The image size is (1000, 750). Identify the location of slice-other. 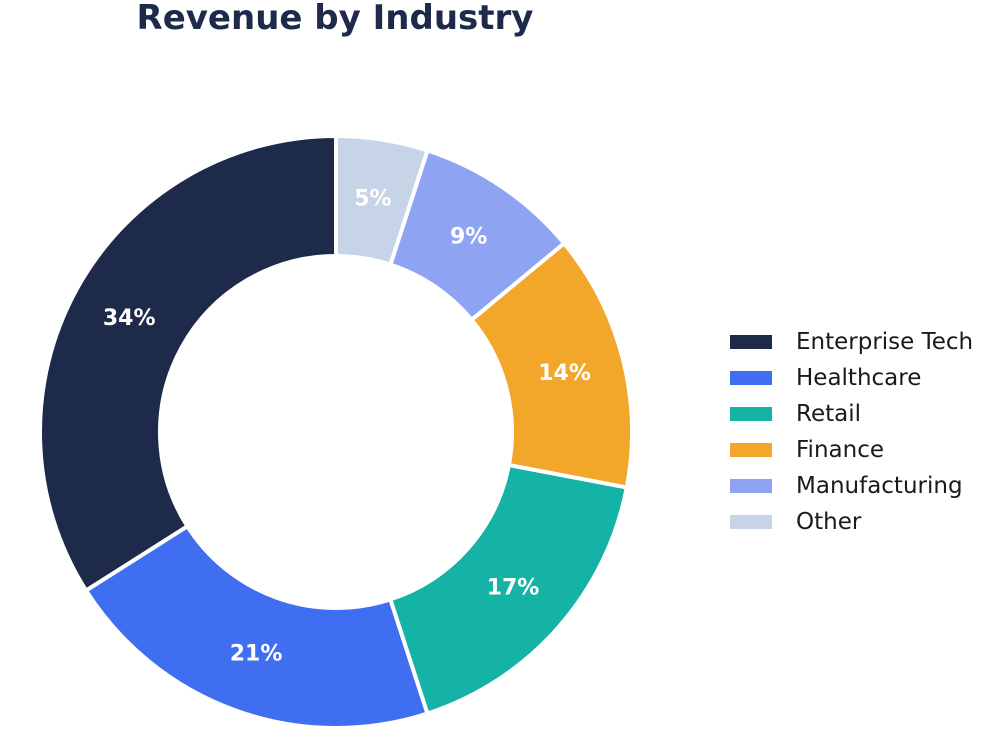
(382, 200).